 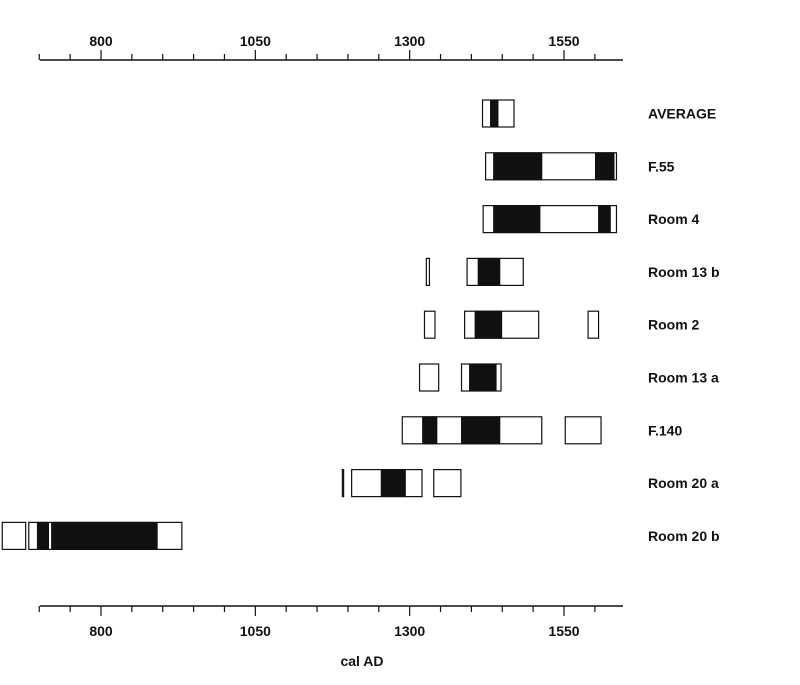 What do you see at coordinates (330, 622) in the screenshot?
I see `bottom-axis: 800 1050 1300 1550` at bounding box center [330, 622].